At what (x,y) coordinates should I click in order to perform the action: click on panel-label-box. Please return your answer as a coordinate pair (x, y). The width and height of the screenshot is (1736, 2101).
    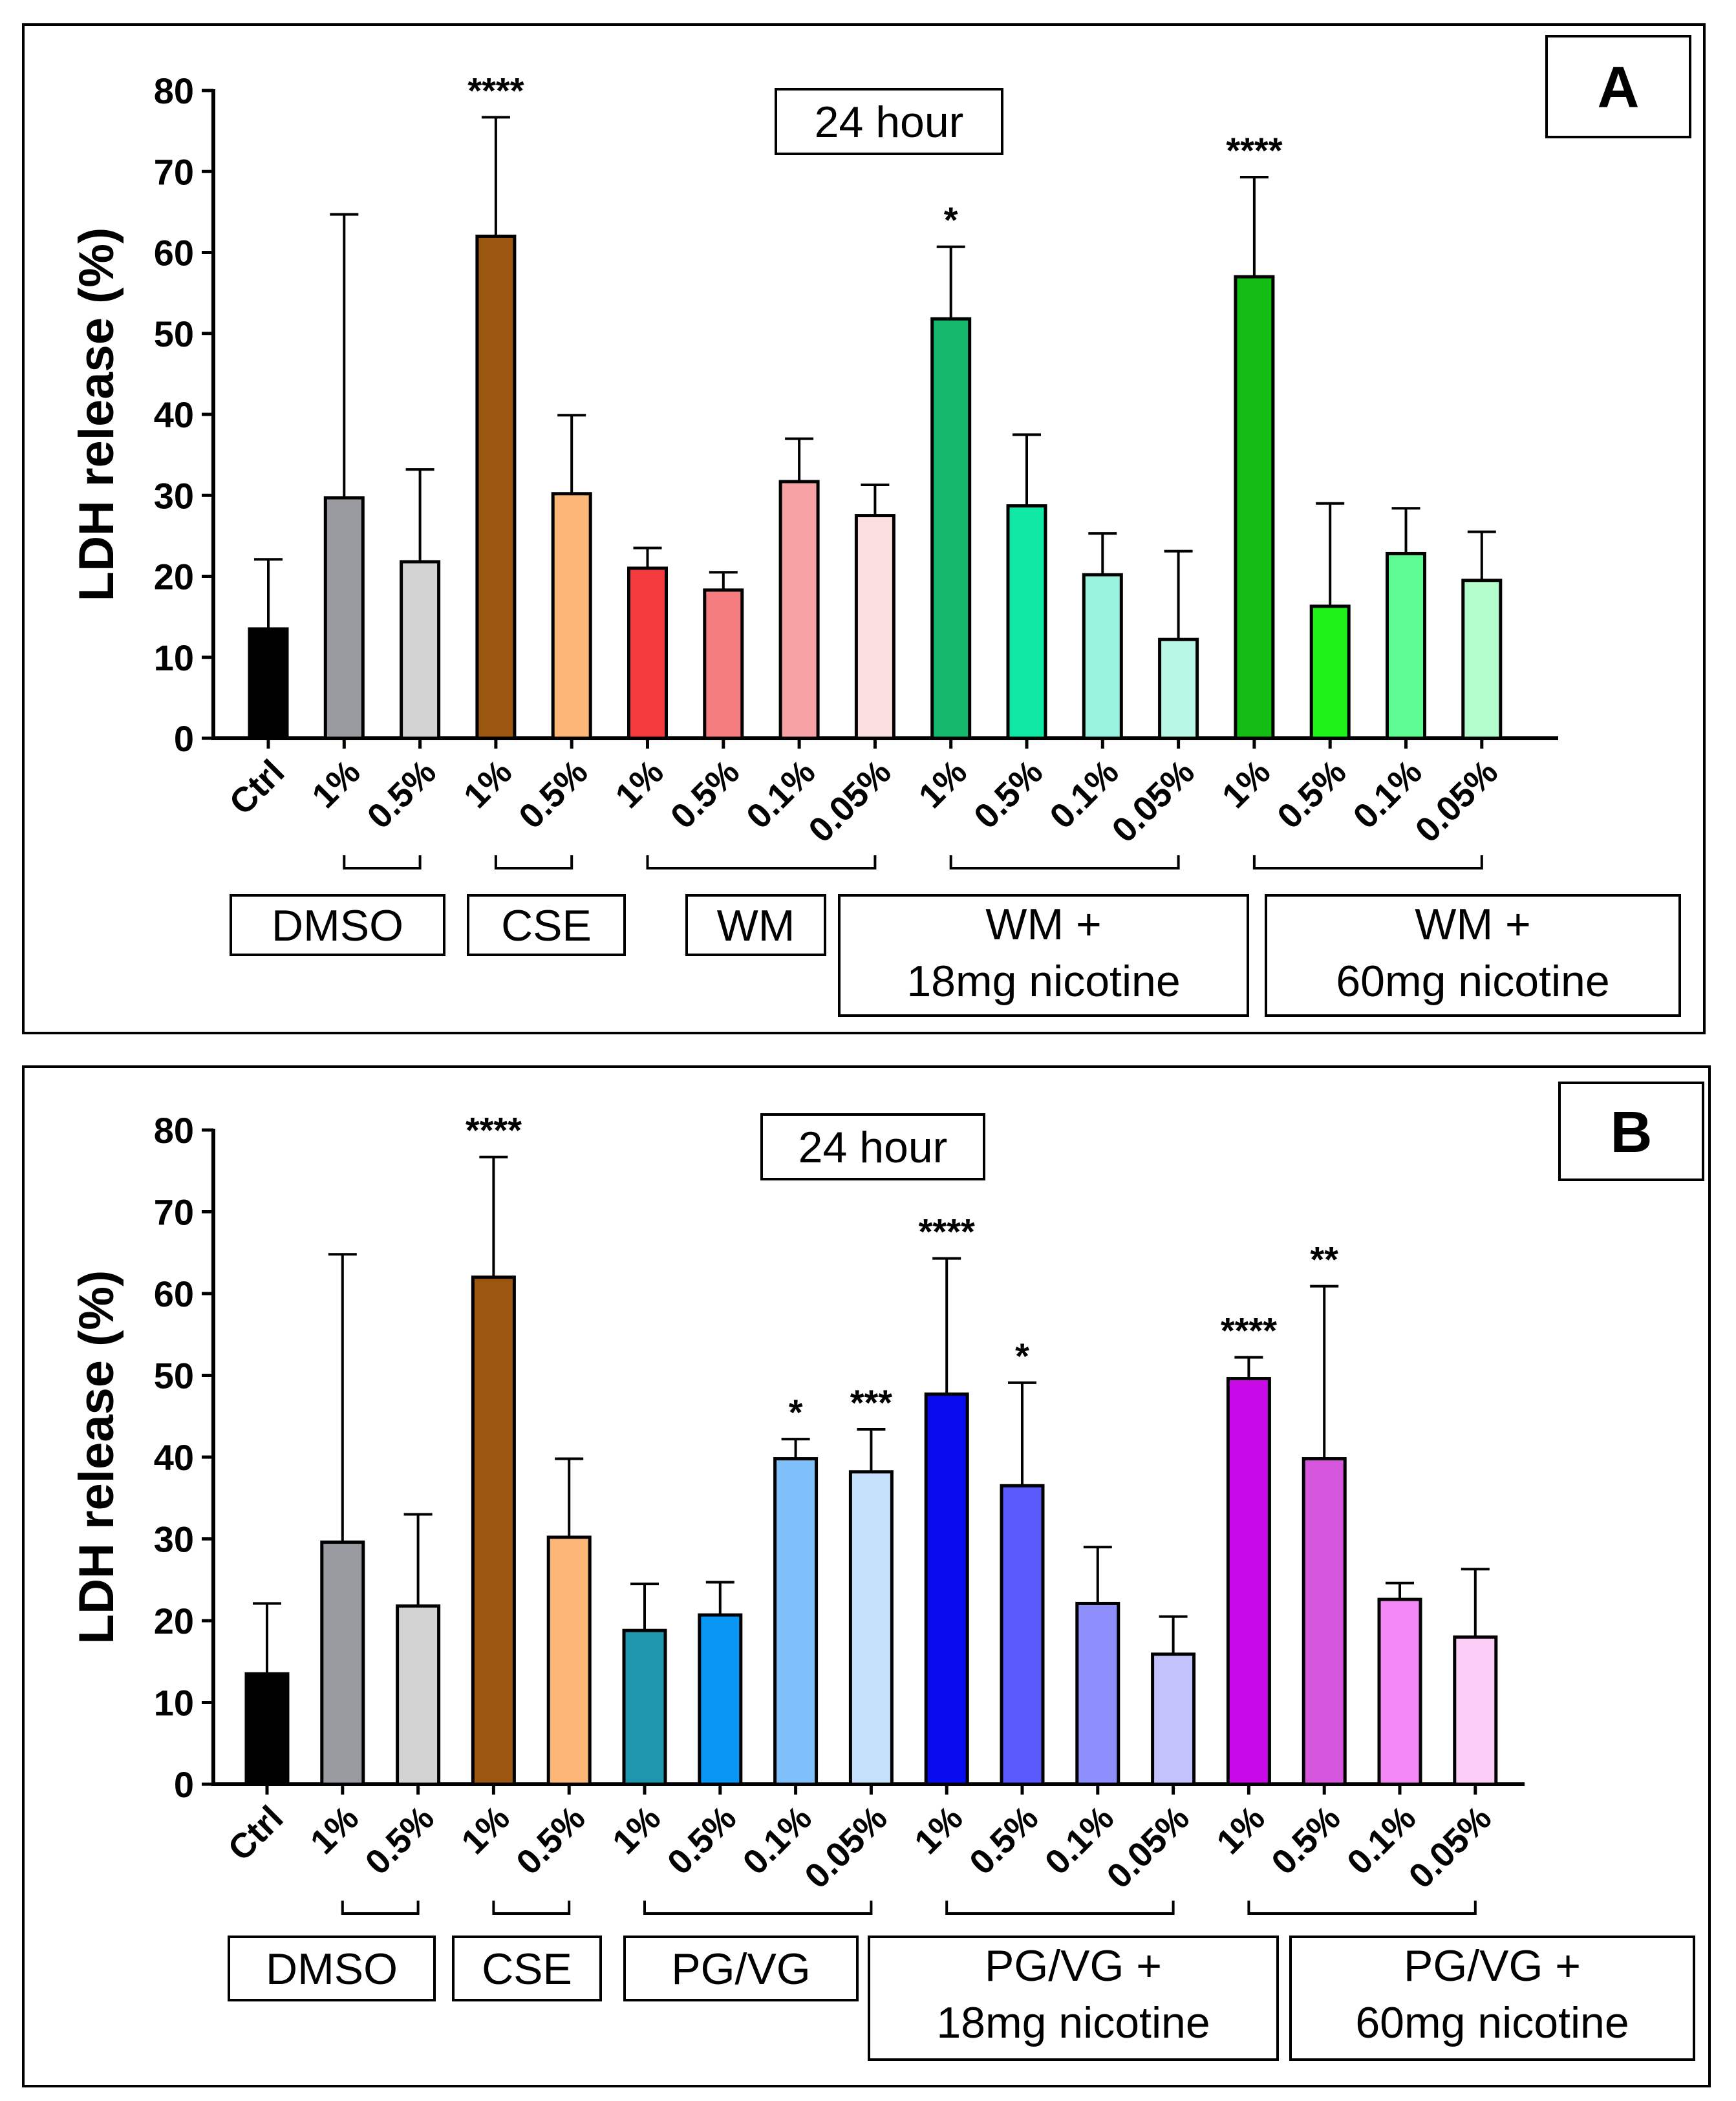
    Looking at the image, I should click on (1618, 86).